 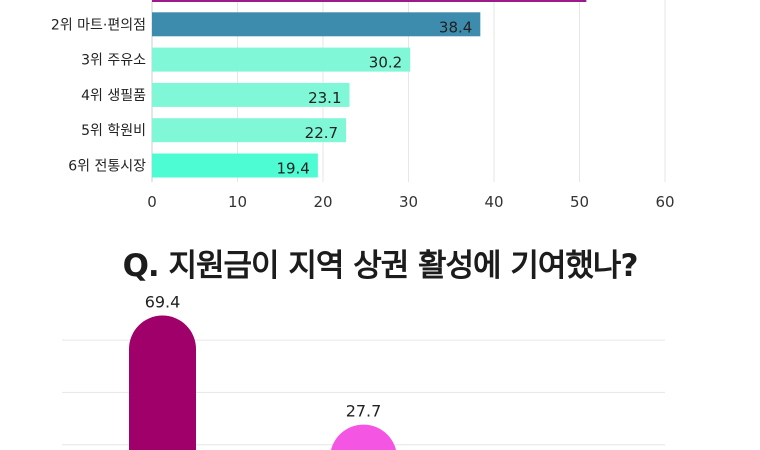 I want to click on x-tick-label: 50, so click(x=579, y=202).